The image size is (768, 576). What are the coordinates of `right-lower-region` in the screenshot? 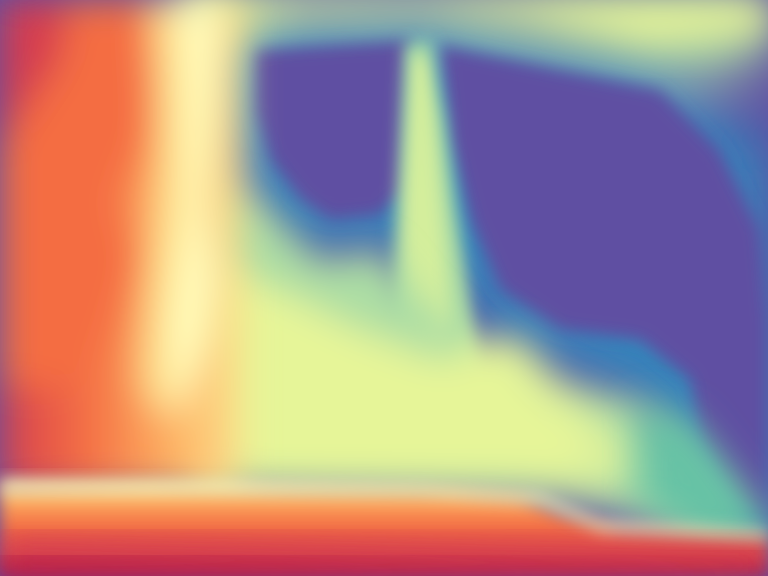 It's located at (704, 472).